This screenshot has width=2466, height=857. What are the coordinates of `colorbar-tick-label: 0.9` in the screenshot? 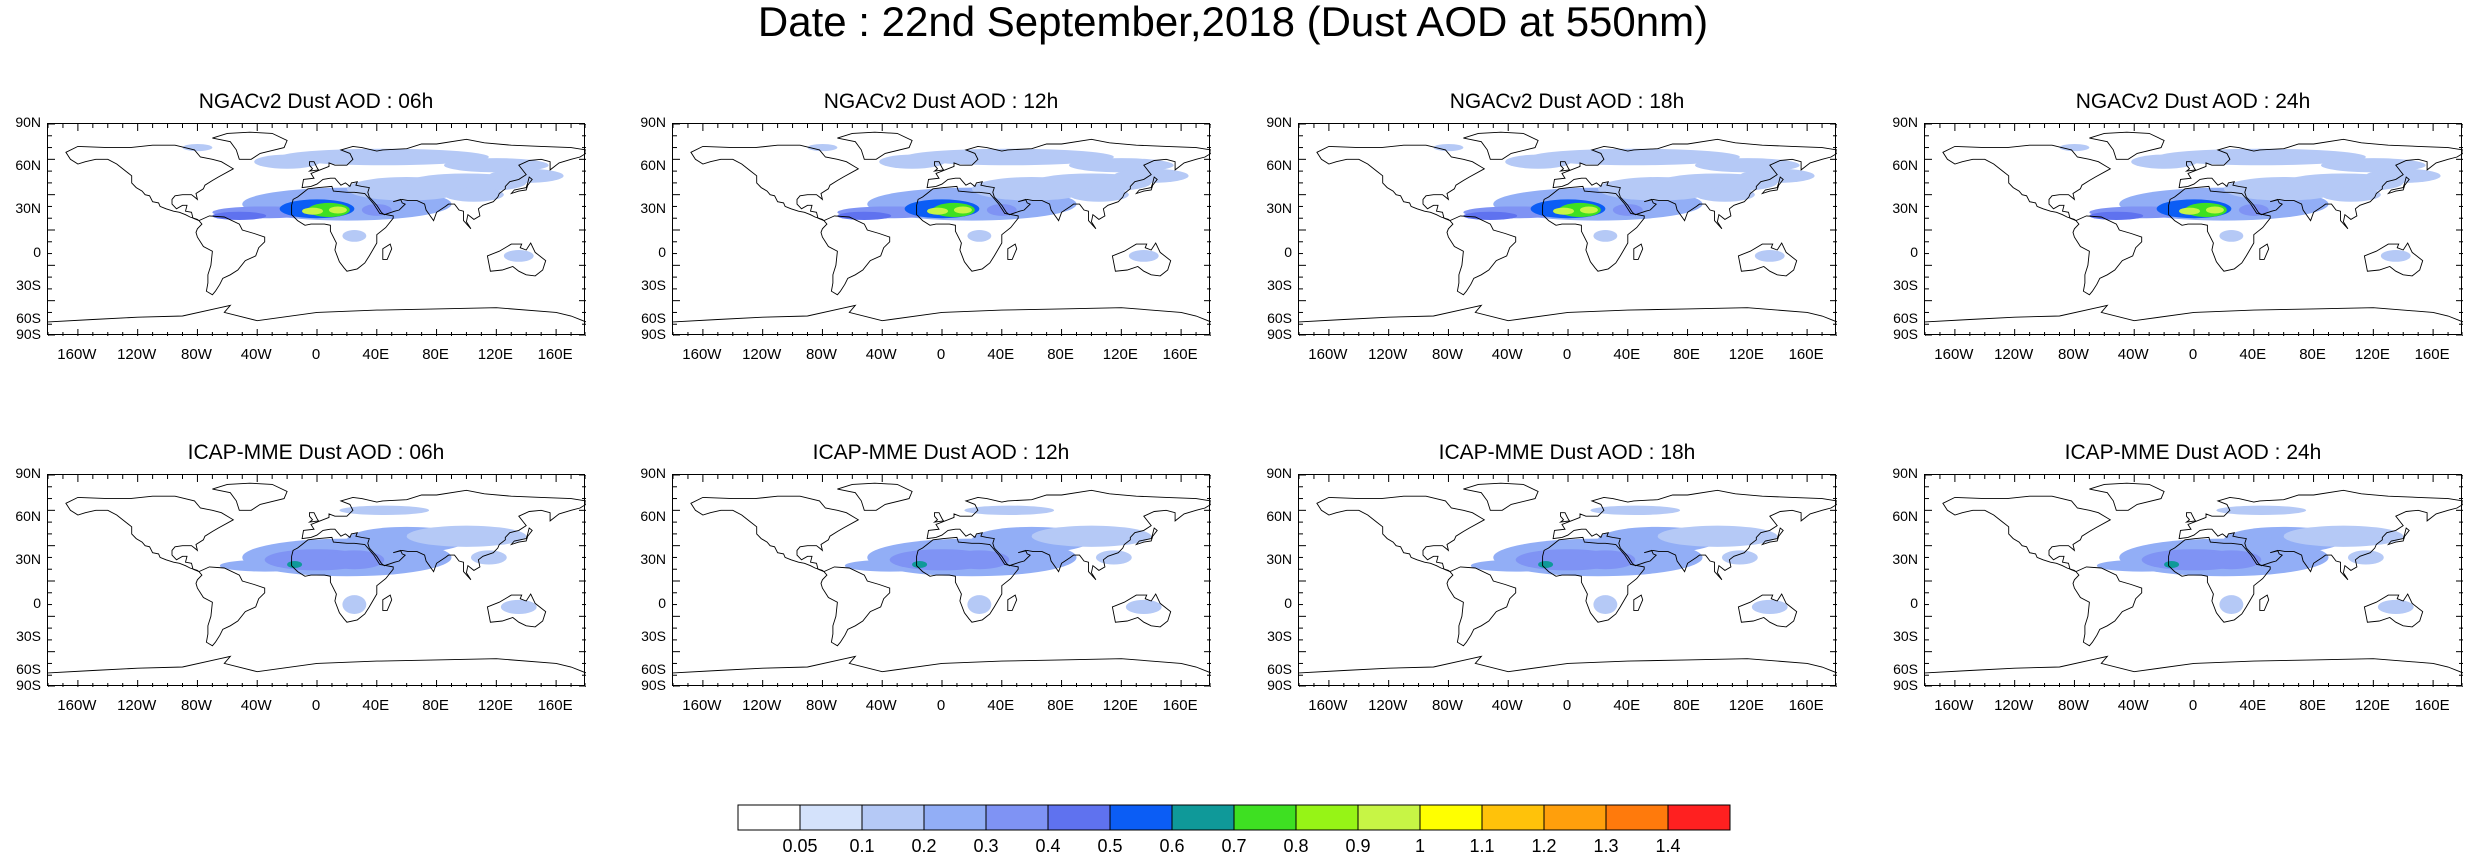 It's located at (1358, 846).